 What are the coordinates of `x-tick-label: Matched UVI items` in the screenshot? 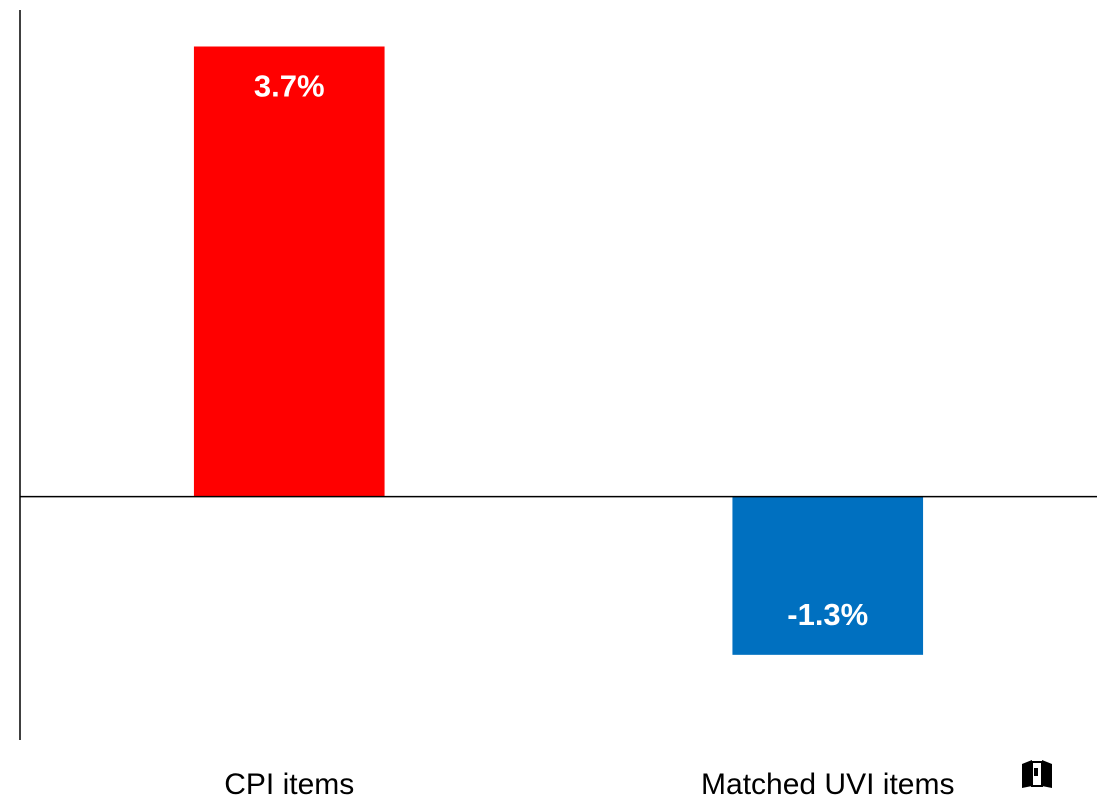 It's located at (827, 784).